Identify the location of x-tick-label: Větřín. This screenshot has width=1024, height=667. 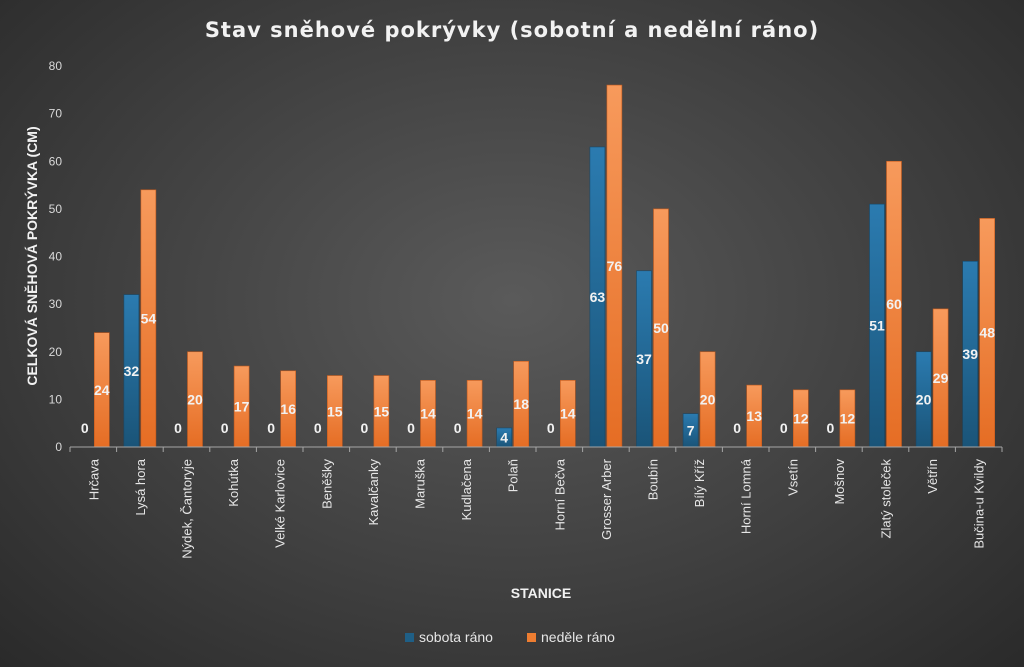
(932, 476).